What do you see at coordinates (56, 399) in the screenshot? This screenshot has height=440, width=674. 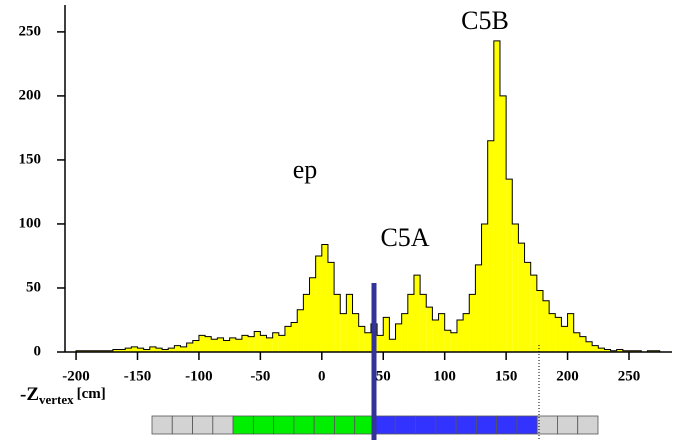 I see `x-label-sub: vertex` at bounding box center [56, 399].